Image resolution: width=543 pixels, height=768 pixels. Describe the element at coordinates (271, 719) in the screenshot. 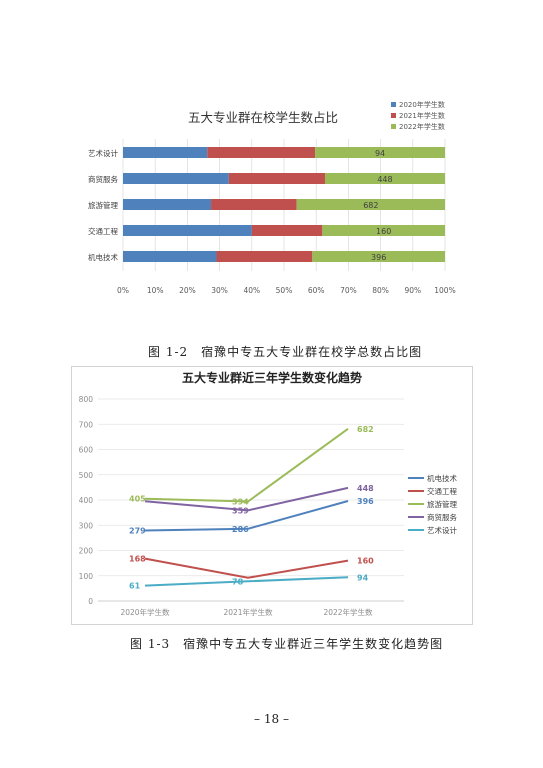

I see `page-number: – 18 –` at that location.